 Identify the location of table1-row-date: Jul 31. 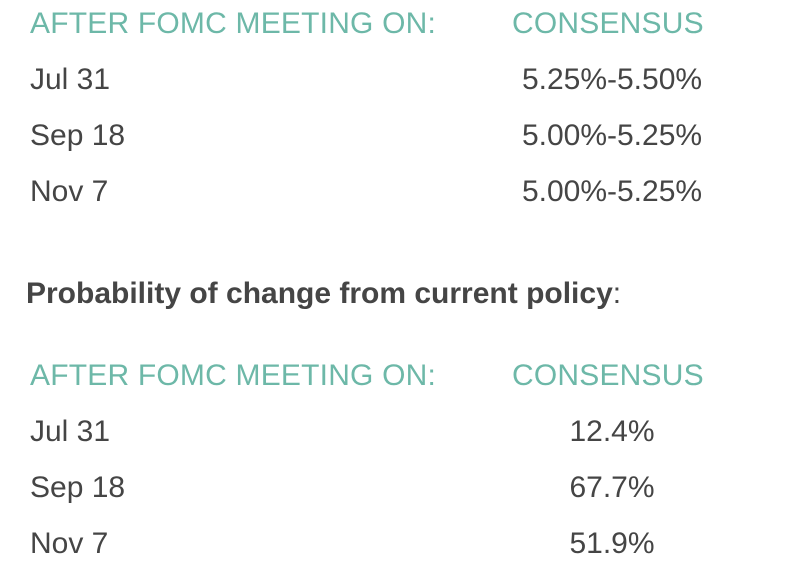
(70, 79).